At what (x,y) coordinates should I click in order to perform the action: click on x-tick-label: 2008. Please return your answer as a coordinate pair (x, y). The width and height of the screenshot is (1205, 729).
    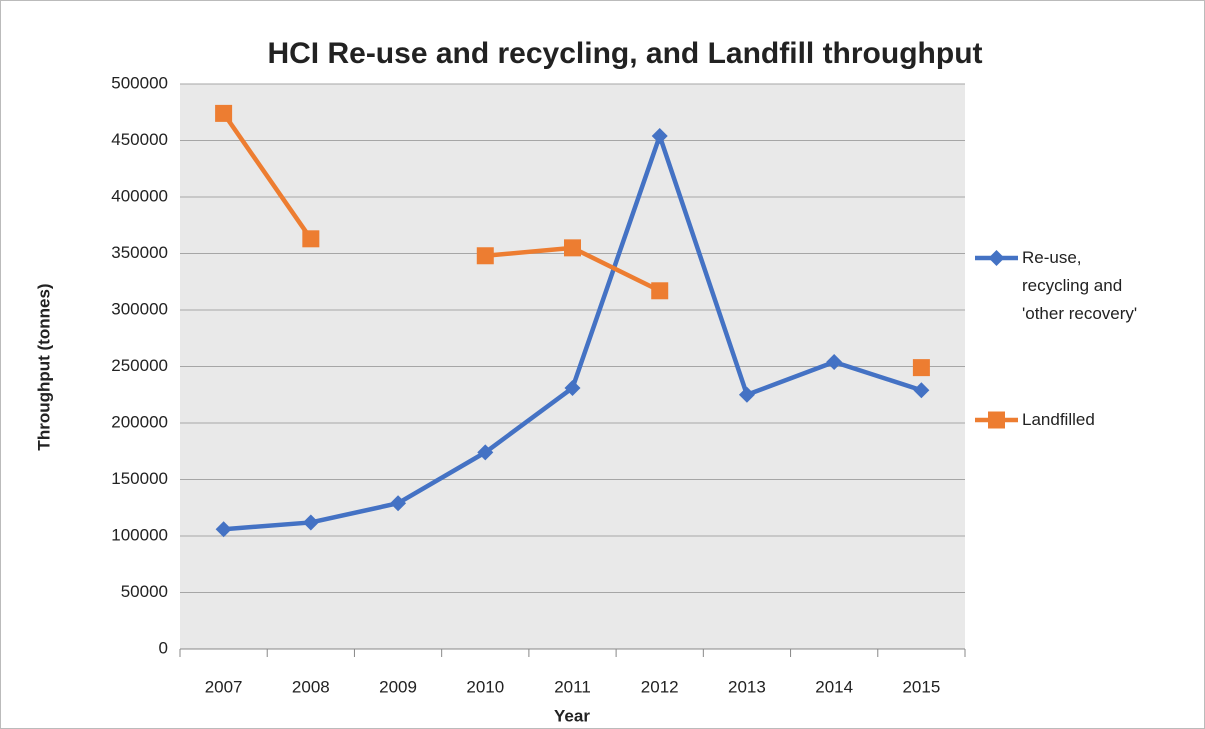
    Looking at the image, I should click on (311, 686).